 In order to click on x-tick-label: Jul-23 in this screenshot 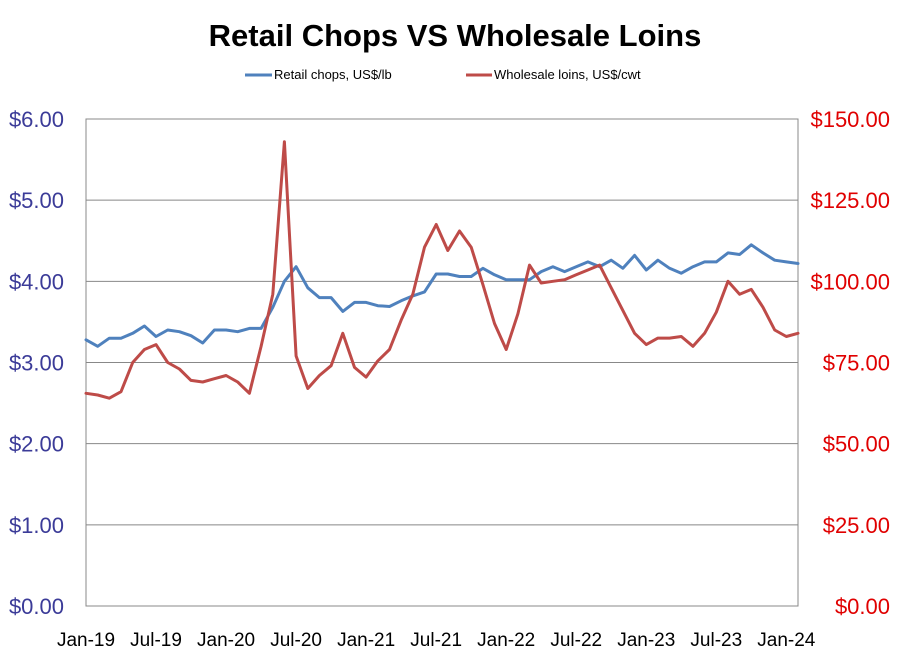, I will do `click(716, 640)`.